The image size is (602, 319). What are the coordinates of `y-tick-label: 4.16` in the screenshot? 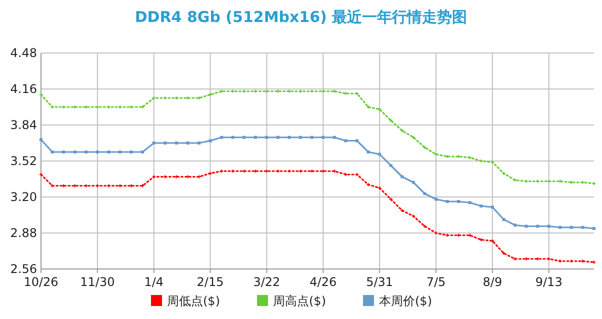 It's located at (23, 89).